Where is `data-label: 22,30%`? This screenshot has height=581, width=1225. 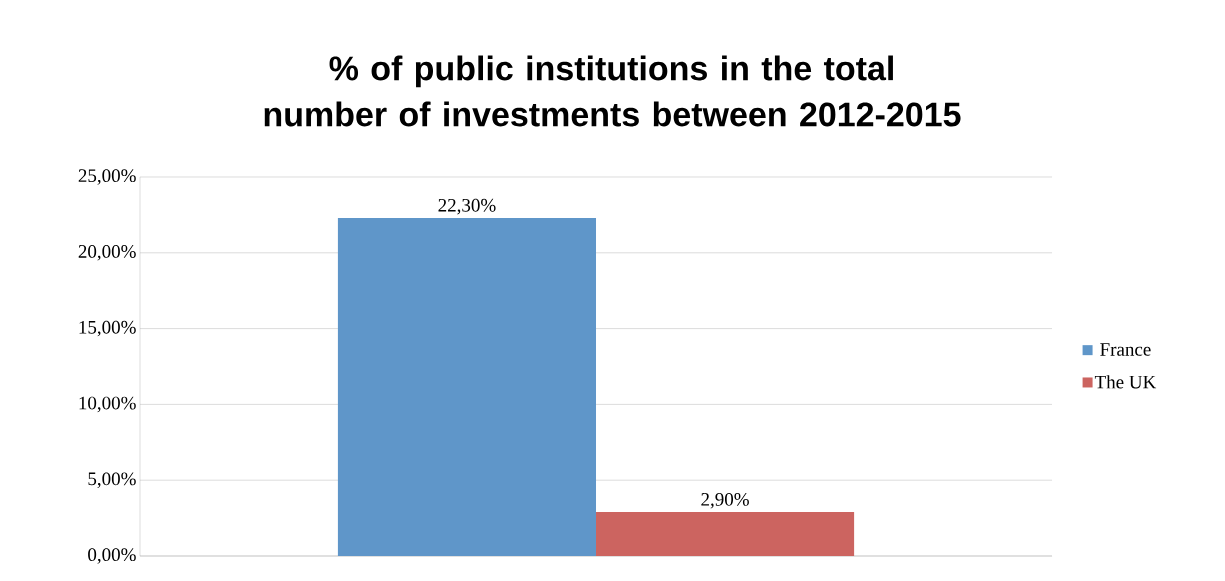 data-label: 22,30% is located at coordinates (467, 206).